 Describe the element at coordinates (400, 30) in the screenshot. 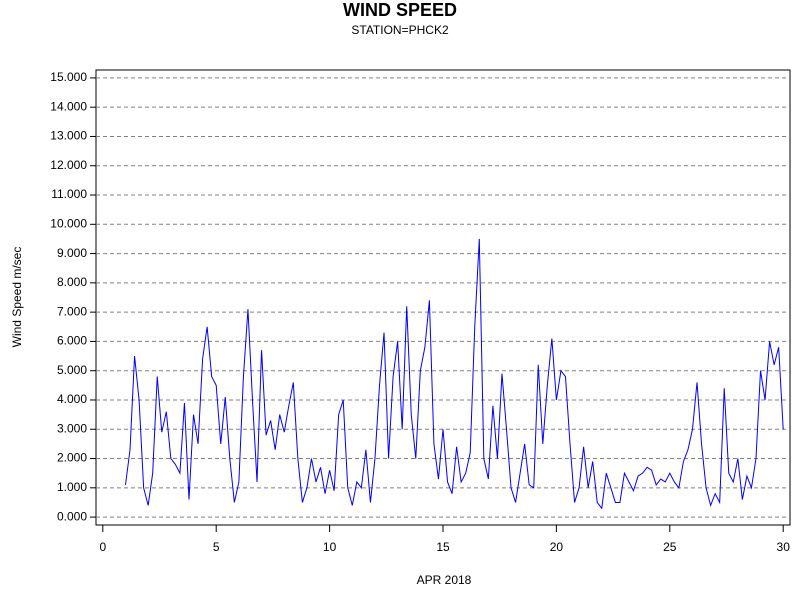

I see `chart-subtitle: STATION=PHCK2` at that location.